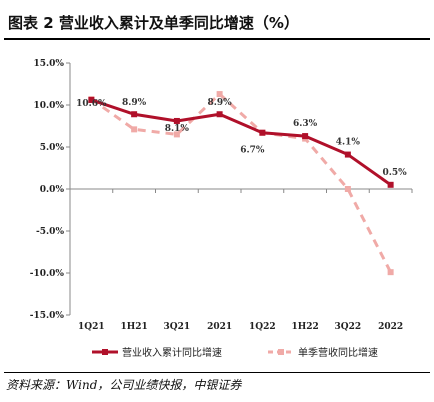 This screenshot has height=402, width=434. Describe the element at coordinates (177, 327) in the screenshot. I see `x-tick-label: 3Q21` at that location.